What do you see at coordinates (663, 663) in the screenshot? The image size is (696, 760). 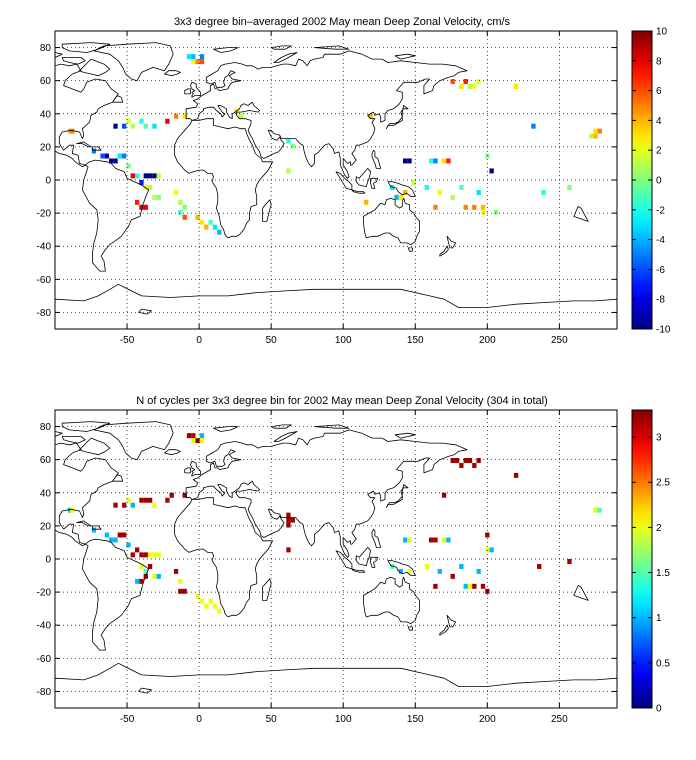 I see `colorbar-tick-label: 0.5` at bounding box center [663, 663].